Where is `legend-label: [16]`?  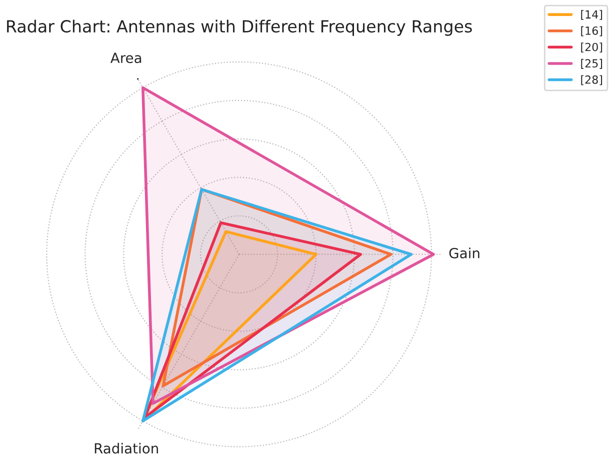
legend-label: [16] is located at coordinates (591, 31).